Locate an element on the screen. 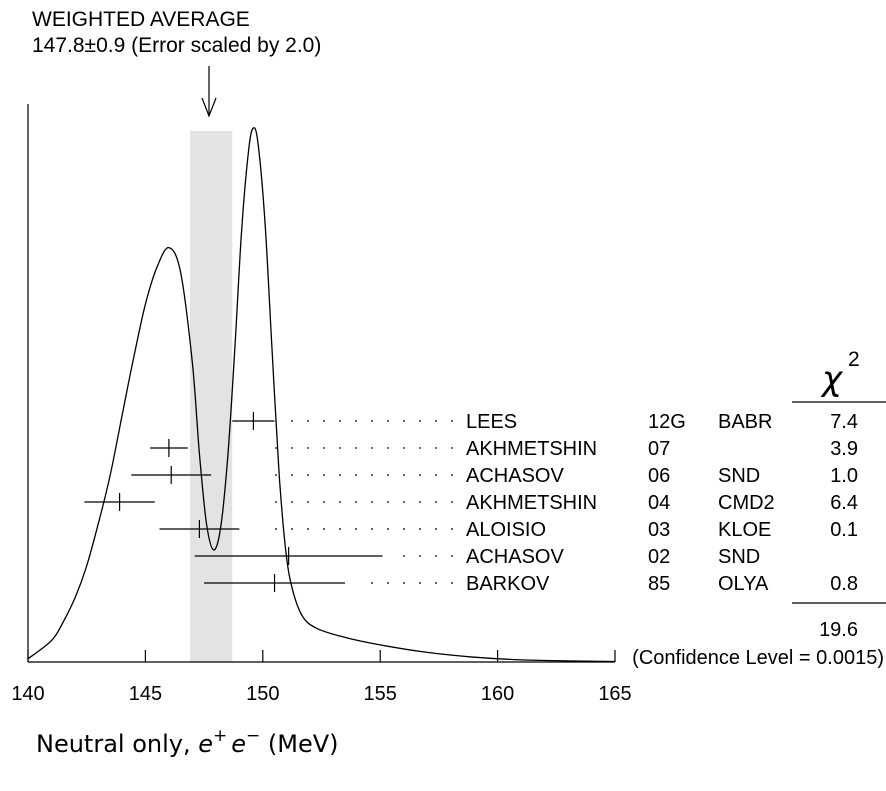  measurement-author: ALOISIO is located at coordinates (506, 530).